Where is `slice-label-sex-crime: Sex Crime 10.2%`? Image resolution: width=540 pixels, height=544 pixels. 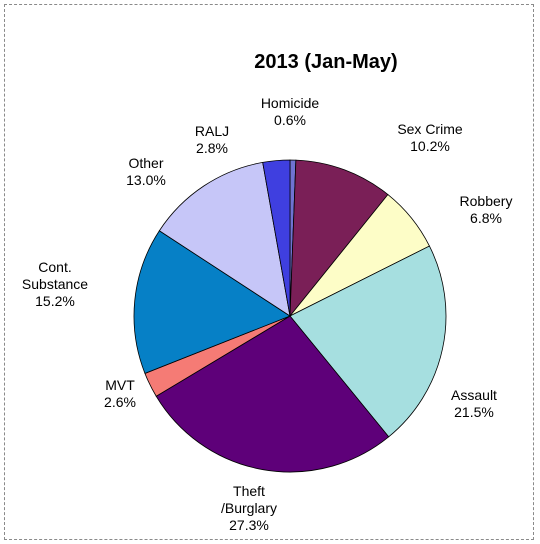 slice-label-sex-crime: Sex Crime 10.2% is located at coordinates (430, 137).